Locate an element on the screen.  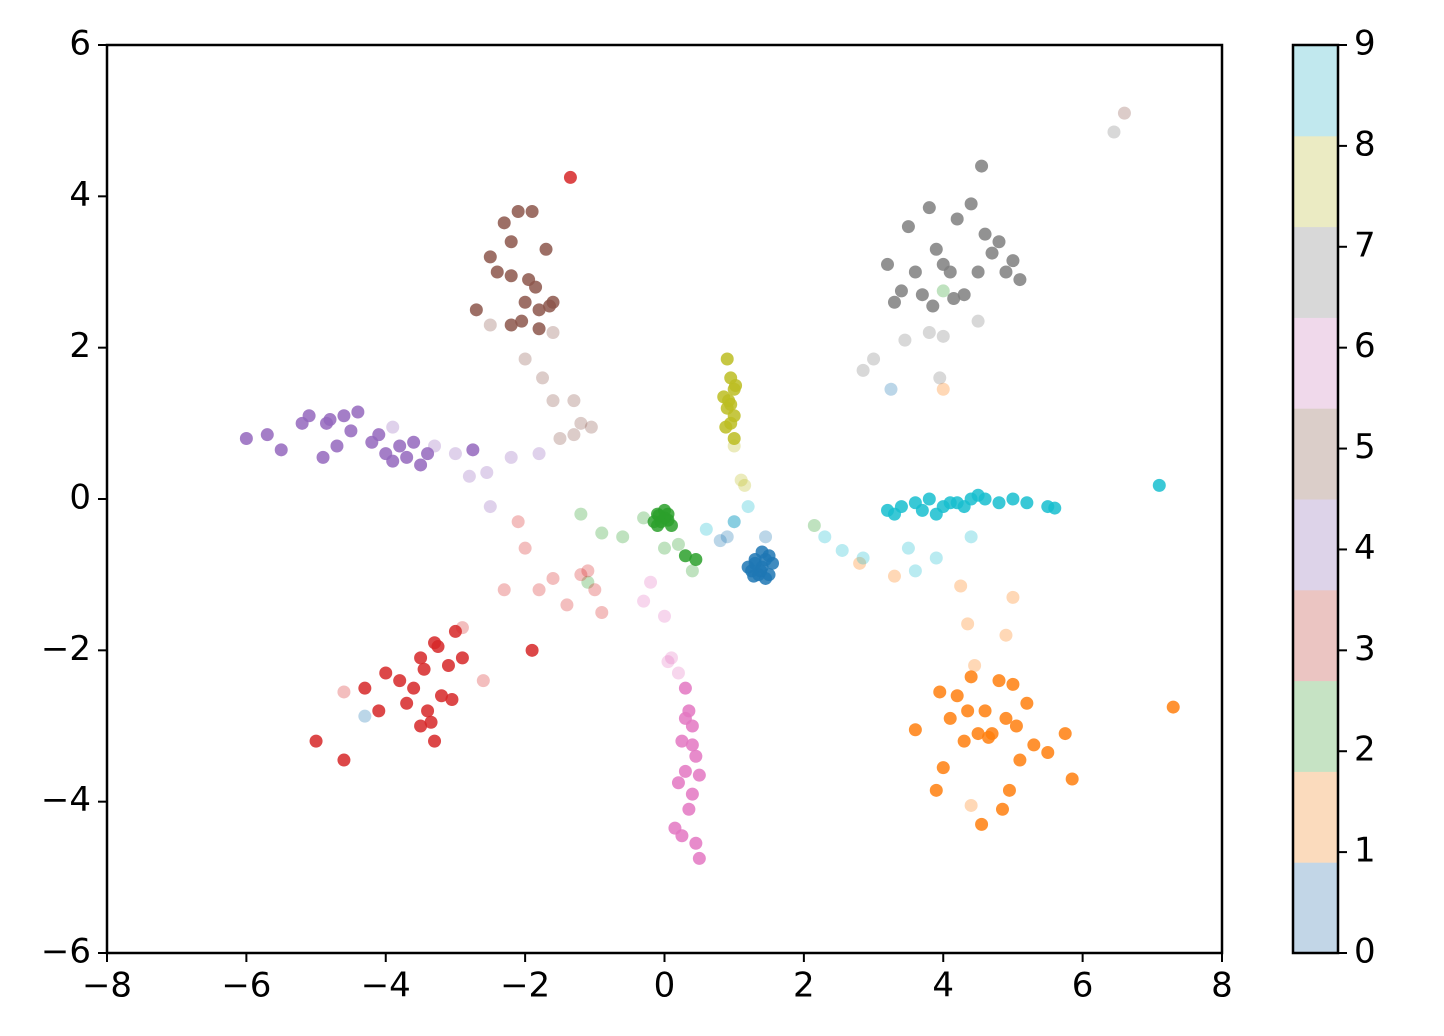
x-tick-label: 6 is located at coordinates (1083, 986).